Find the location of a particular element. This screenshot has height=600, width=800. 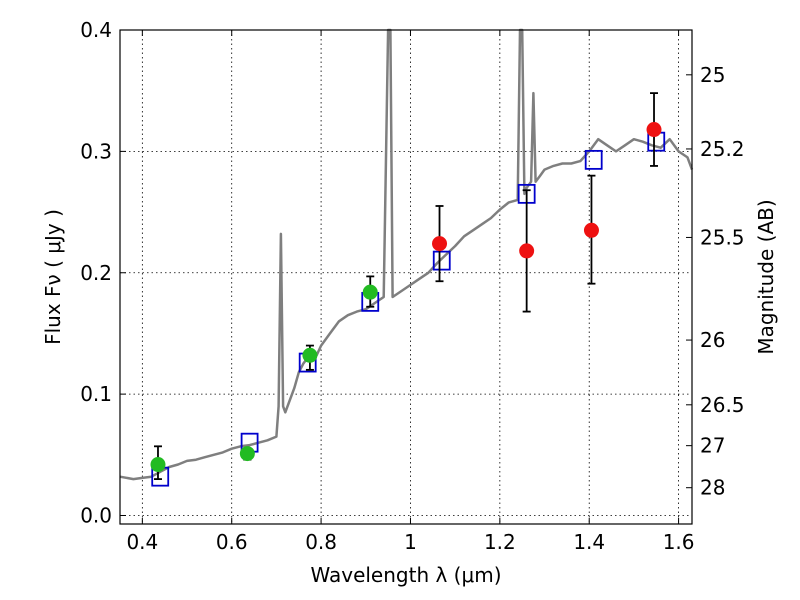

y2-axis-title: Magnitude (AB) is located at coordinates (766, 276).